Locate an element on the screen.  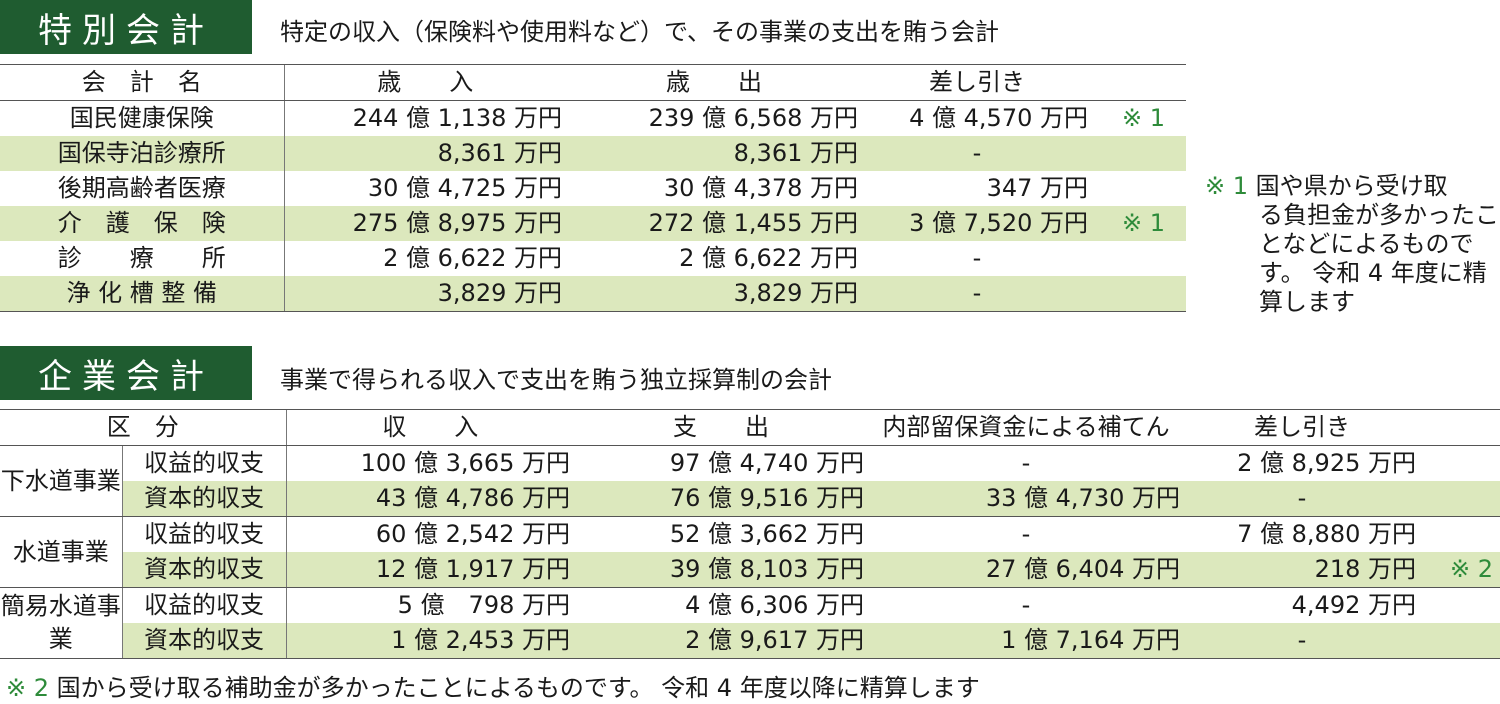
revenue-cell: 2 億 6,622 万円 is located at coordinates (424, 258).